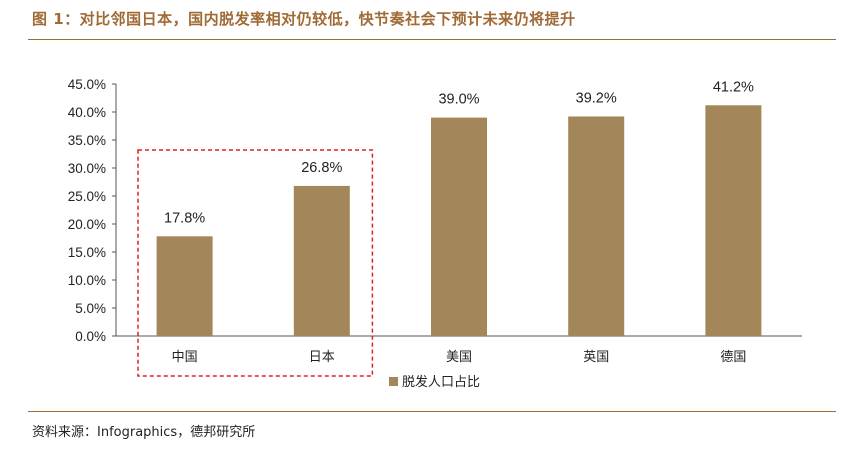 This screenshot has width=862, height=470. What do you see at coordinates (596, 98) in the screenshot?
I see `data-label: 39.2%` at bounding box center [596, 98].